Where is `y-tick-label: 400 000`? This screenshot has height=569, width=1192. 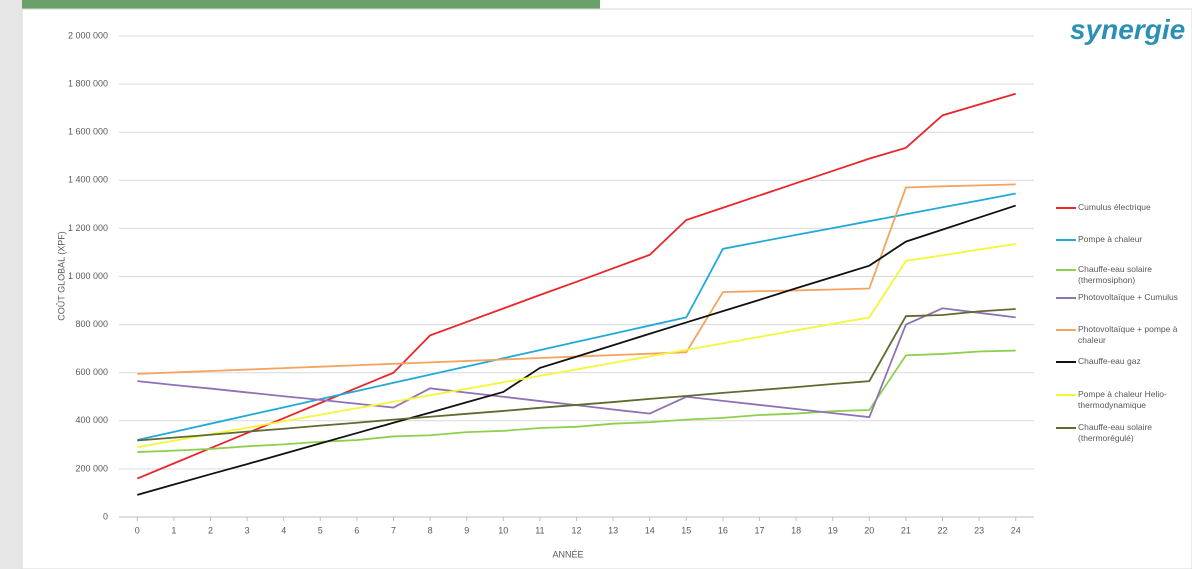 y-tick-label: 400 000 is located at coordinates (91, 420).